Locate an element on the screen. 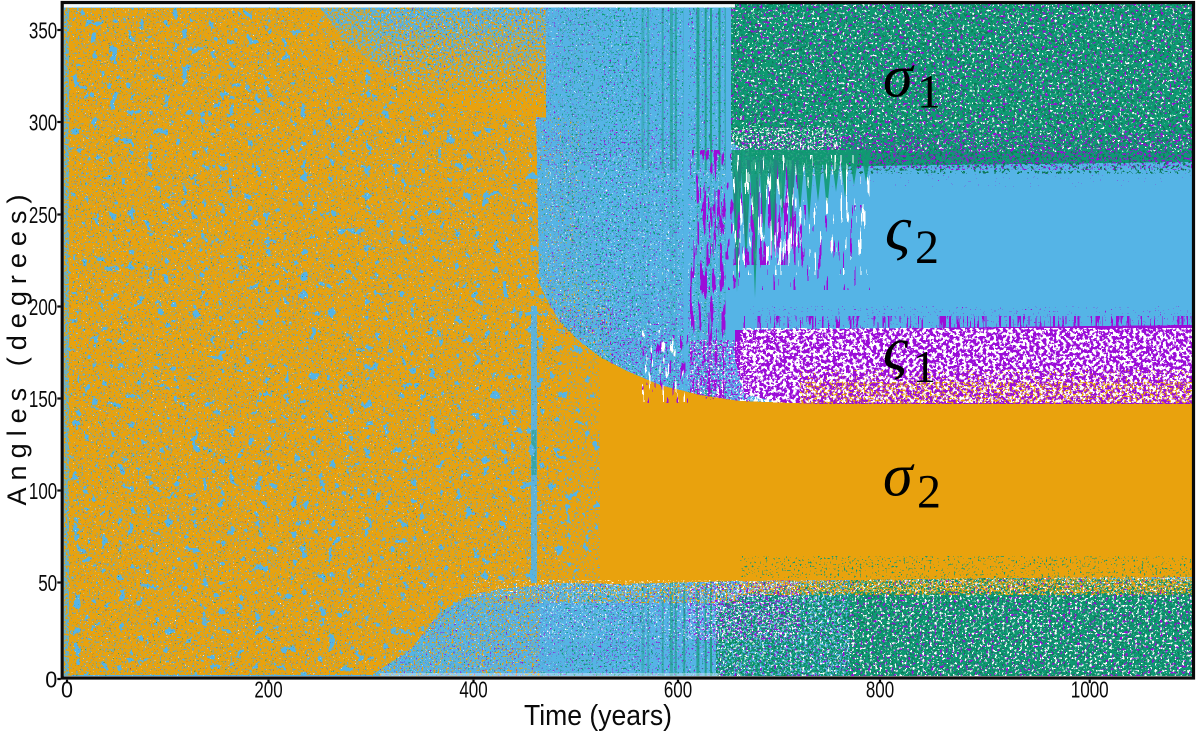  svg-text: 250 is located at coordinates (43, 215).